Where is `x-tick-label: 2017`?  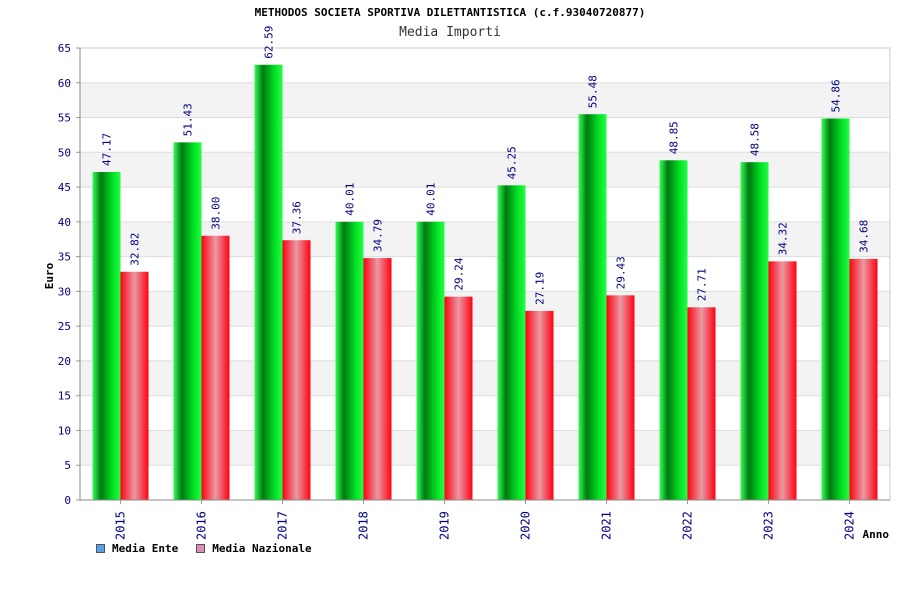 x-tick-label: 2017 is located at coordinates (283, 525).